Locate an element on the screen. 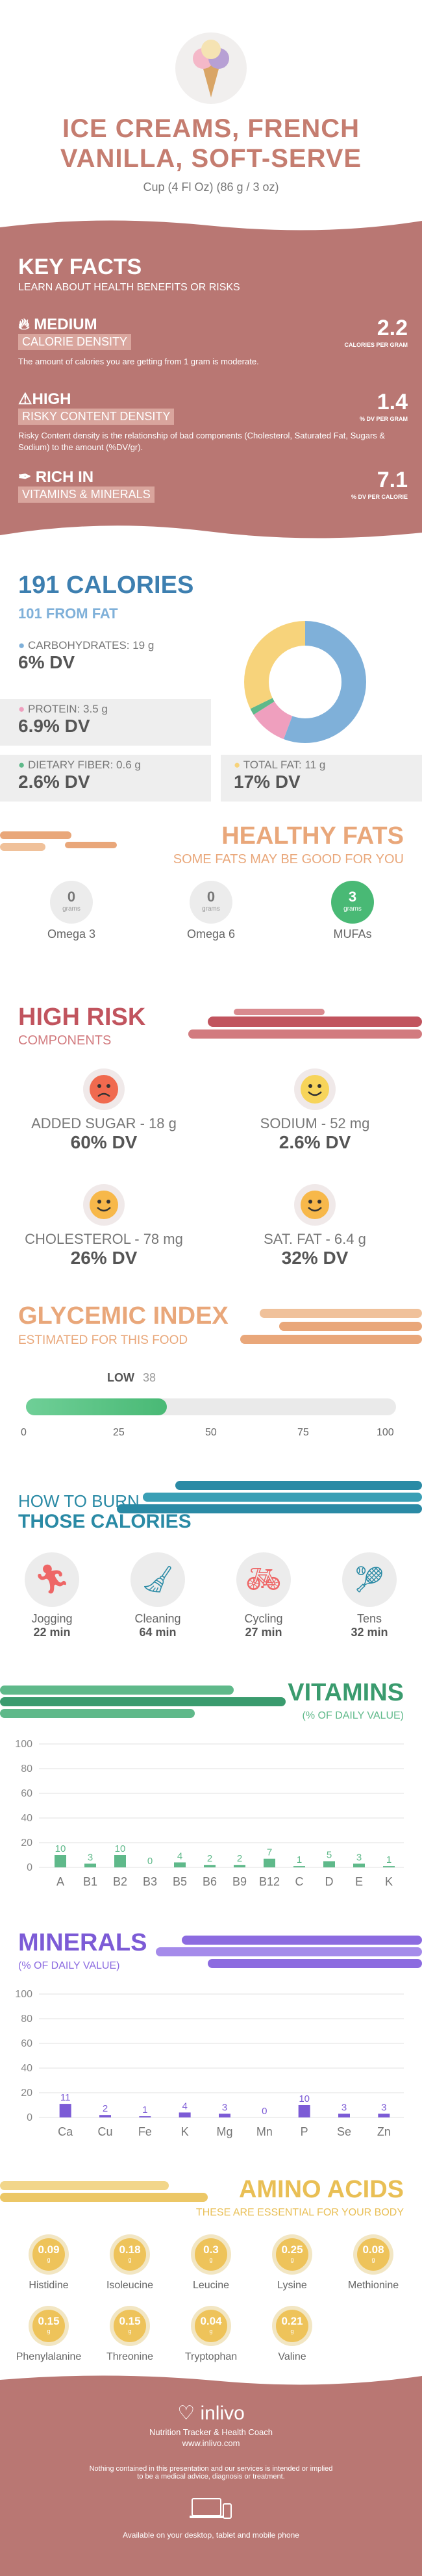 The image size is (422, 2576). vitamin-xtick: B9 is located at coordinates (240, 1881).